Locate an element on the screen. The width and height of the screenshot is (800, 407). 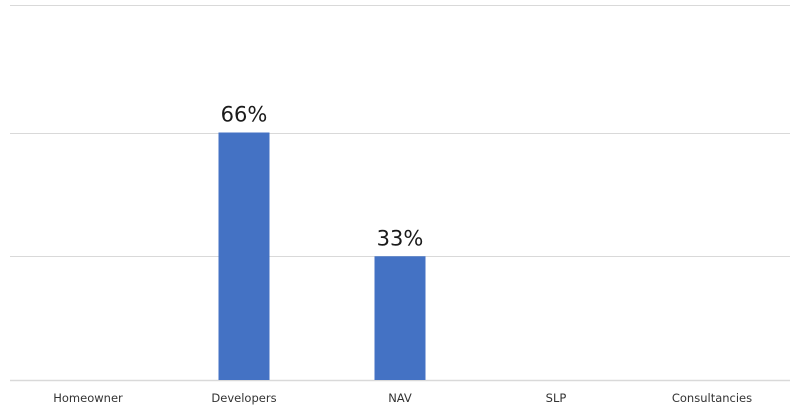
x-axis-tick-labels: Homeowner Developers NAV SLP Consultancies is located at coordinates (402, 398).